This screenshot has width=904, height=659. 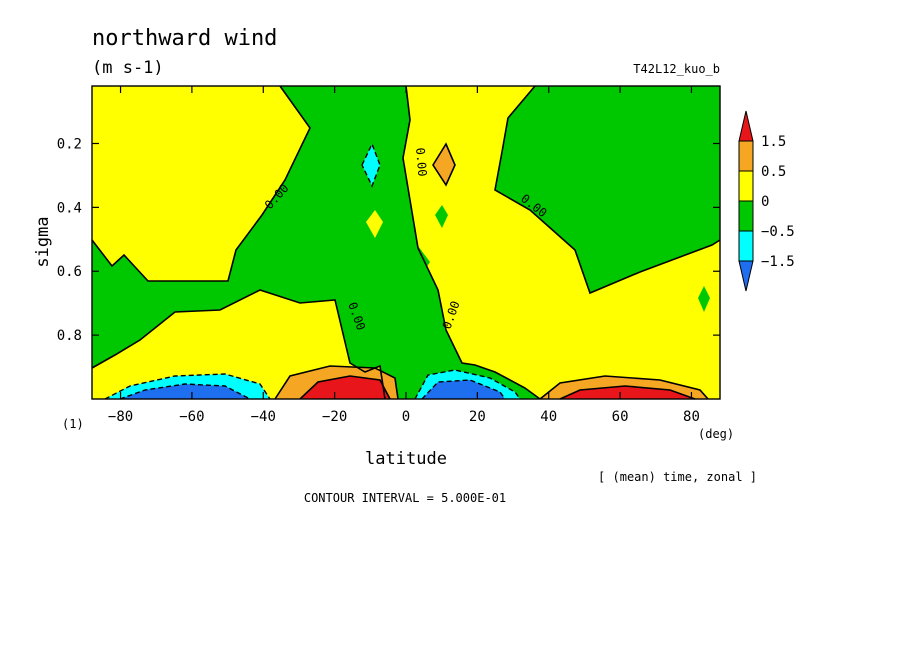 What do you see at coordinates (421, 162) in the screenshot?
I see `contour-label-equator-upper: 0.00` at bounding box center [421, 162].